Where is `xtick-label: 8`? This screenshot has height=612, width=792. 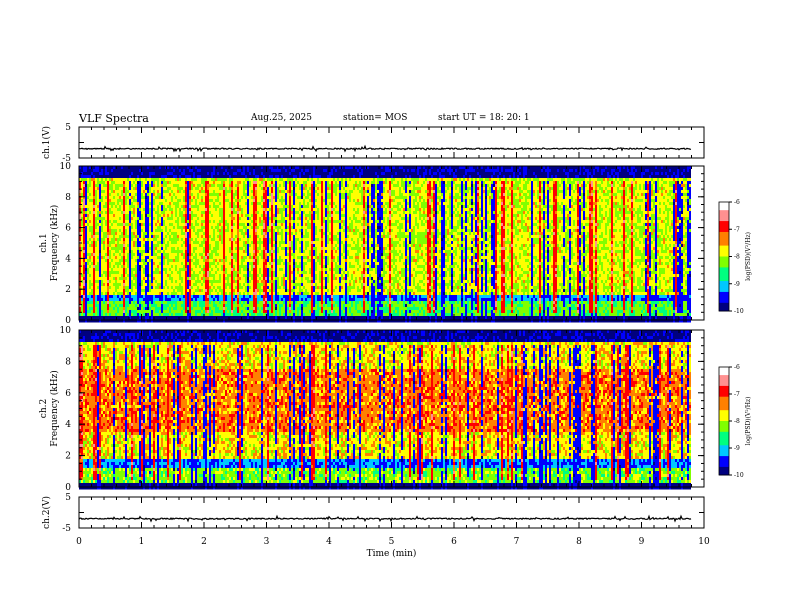
xtick-label: 8 is located at coordinates (579, 542).